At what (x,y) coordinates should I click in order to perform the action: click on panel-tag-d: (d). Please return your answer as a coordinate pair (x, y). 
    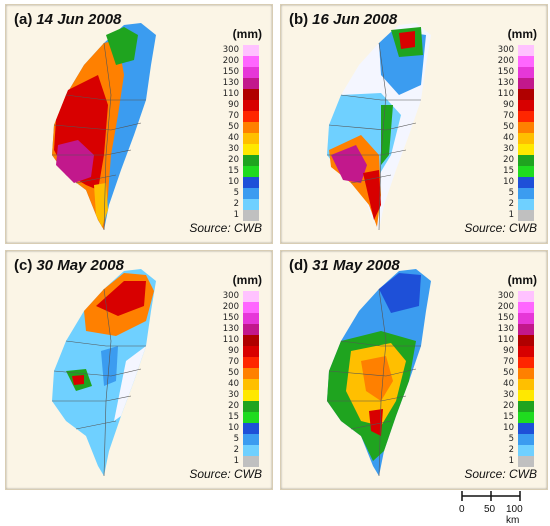
    Looking at the image, I should click on (299, 265).